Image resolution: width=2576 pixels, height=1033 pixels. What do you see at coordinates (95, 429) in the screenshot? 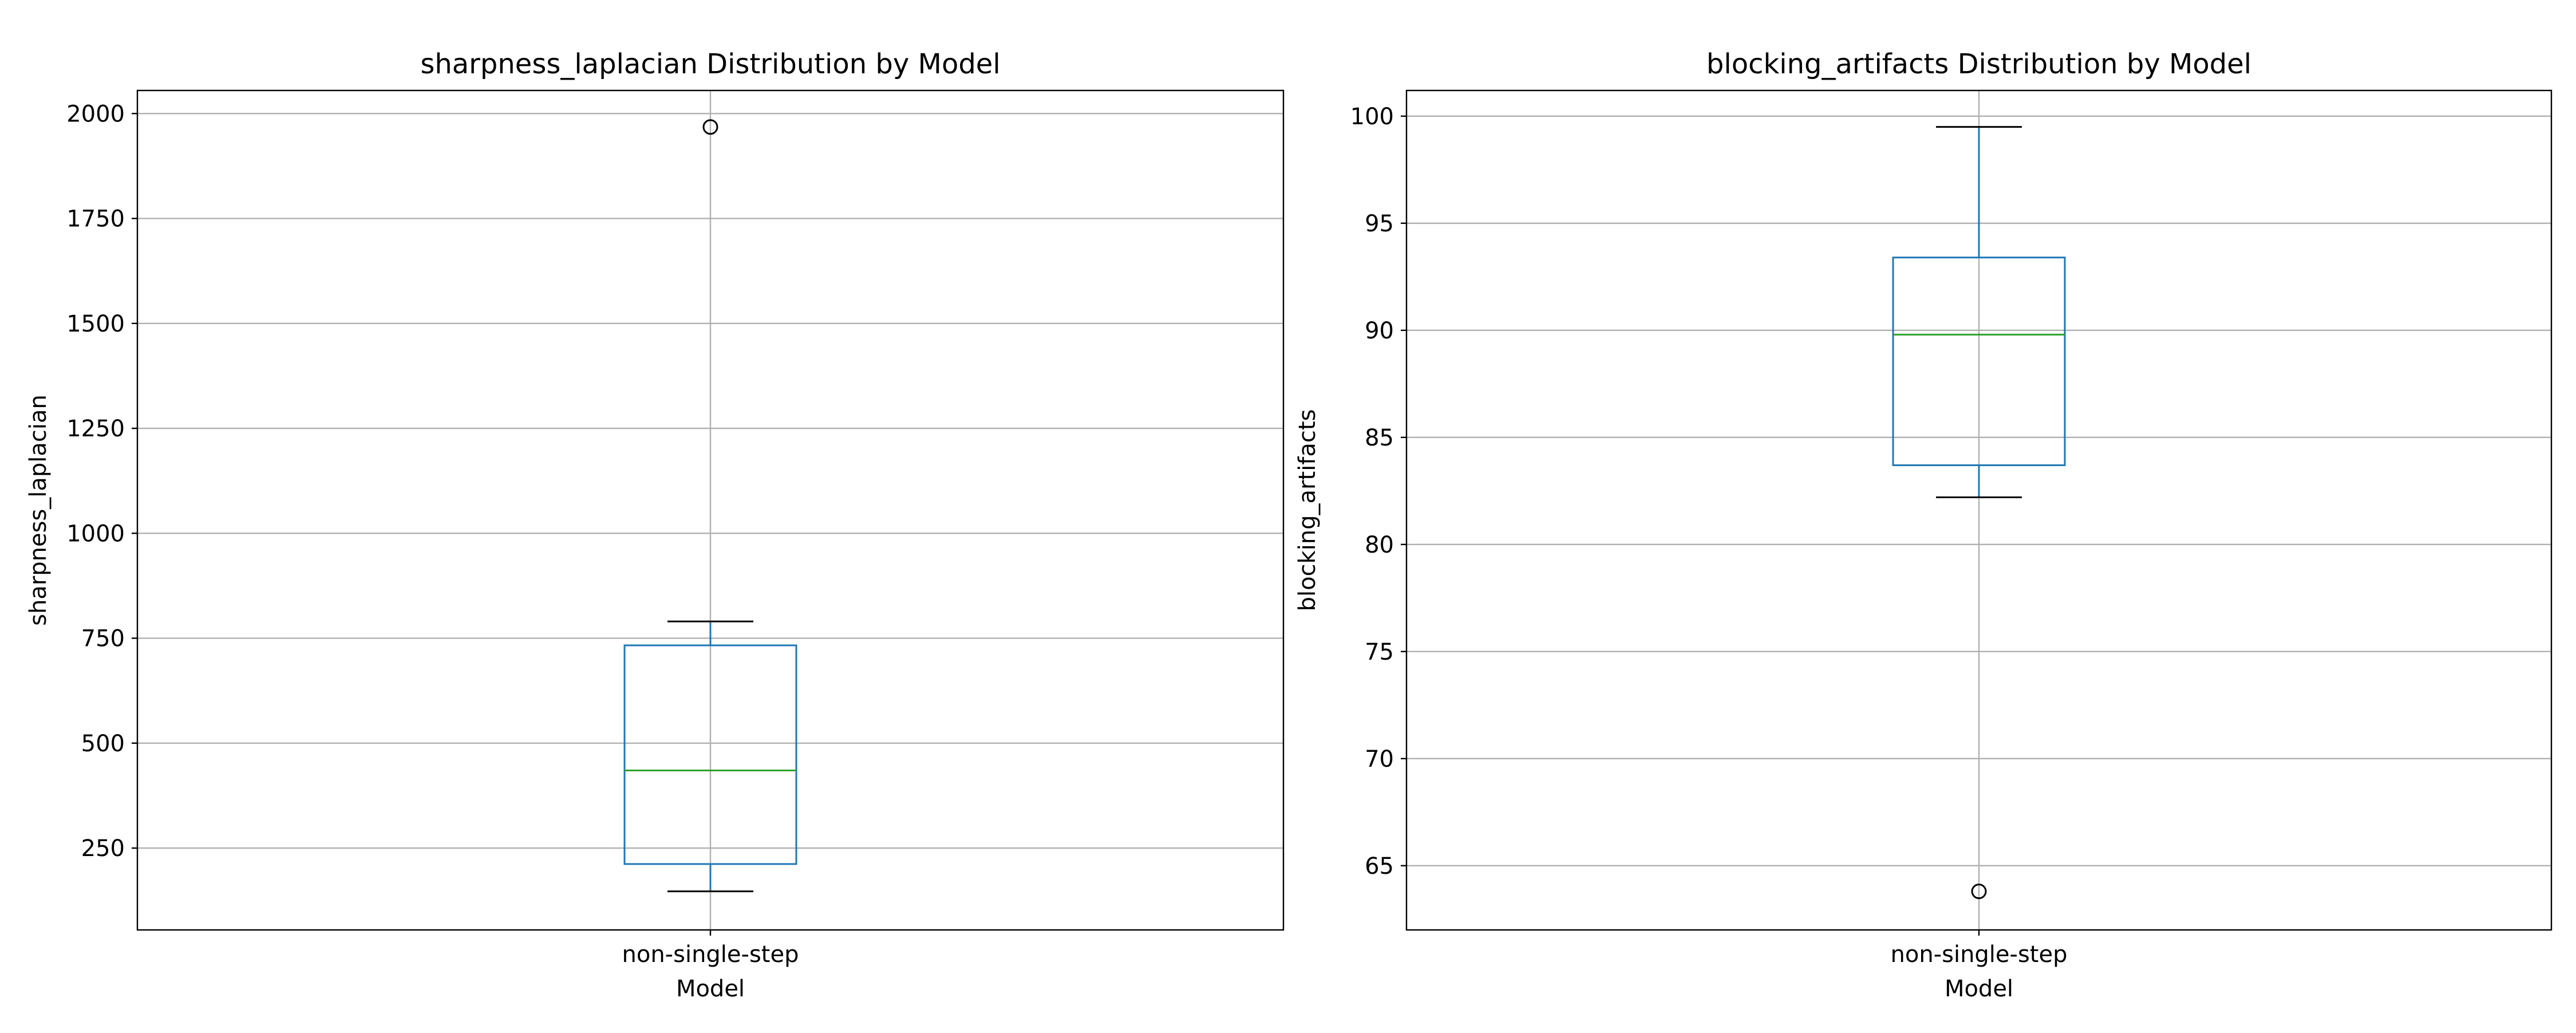
I see `y-tick-label: 1250` at bounding box center [95, 429].